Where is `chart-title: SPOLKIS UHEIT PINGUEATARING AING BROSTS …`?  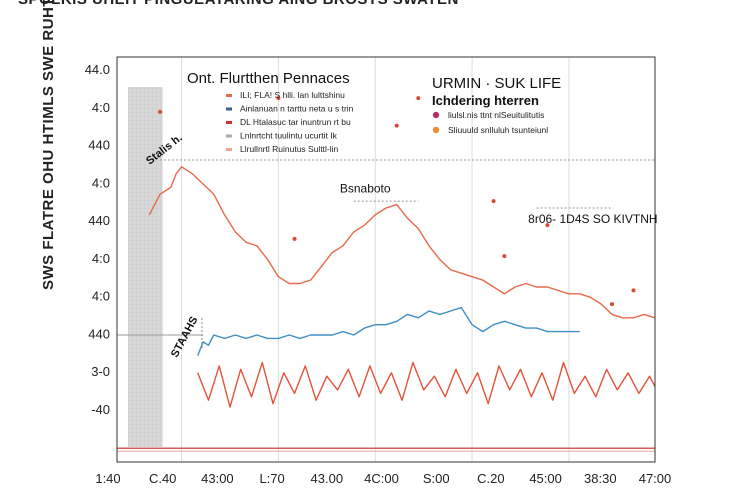 chart-title: SPOLKIS UHEIT PINGUEATARING AING BROSTS … is located at coordinates (238, 4).